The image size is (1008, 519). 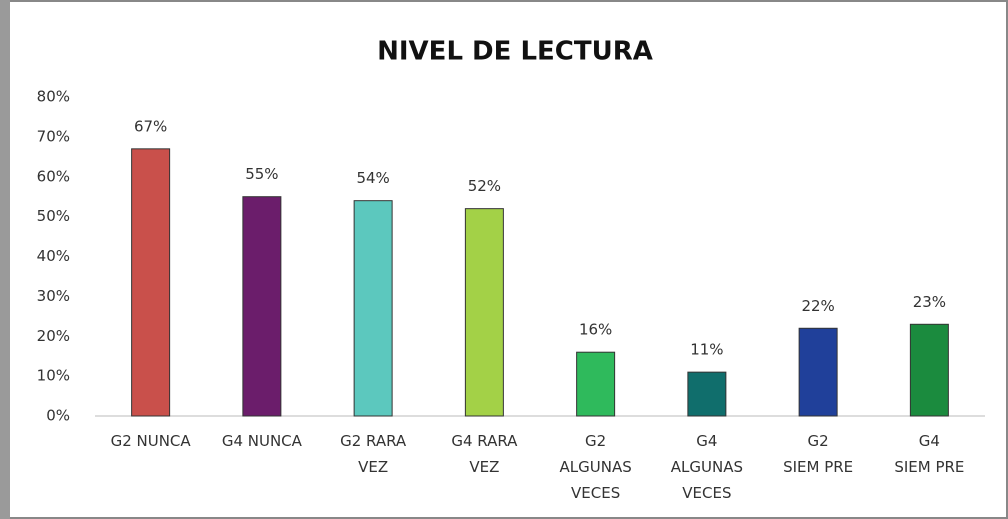 I want to click on y-tick-label: 0%, so click(x=58, y=416).